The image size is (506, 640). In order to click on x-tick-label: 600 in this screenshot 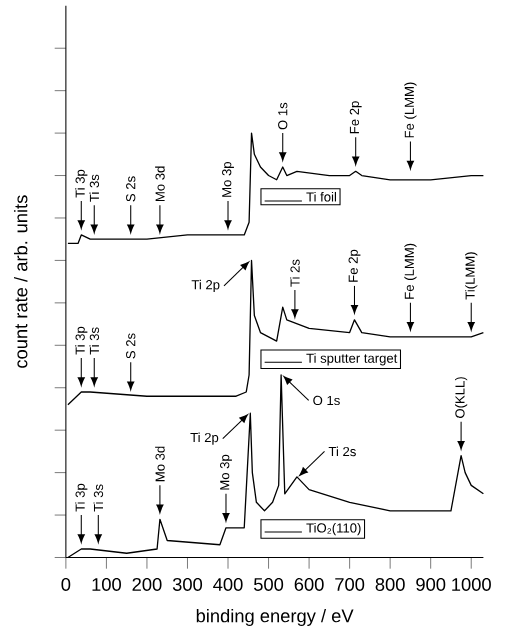, I will do `click(309, 584)`.